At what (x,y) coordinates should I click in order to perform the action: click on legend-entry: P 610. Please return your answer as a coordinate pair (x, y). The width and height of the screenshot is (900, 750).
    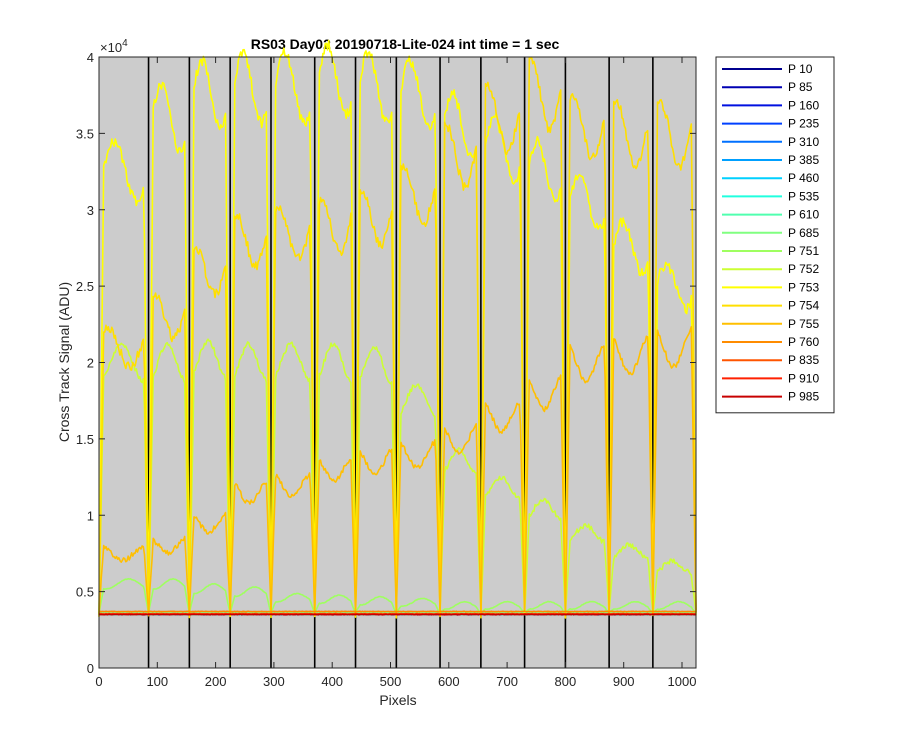
    Looking at the image, I should click on (803, 215).